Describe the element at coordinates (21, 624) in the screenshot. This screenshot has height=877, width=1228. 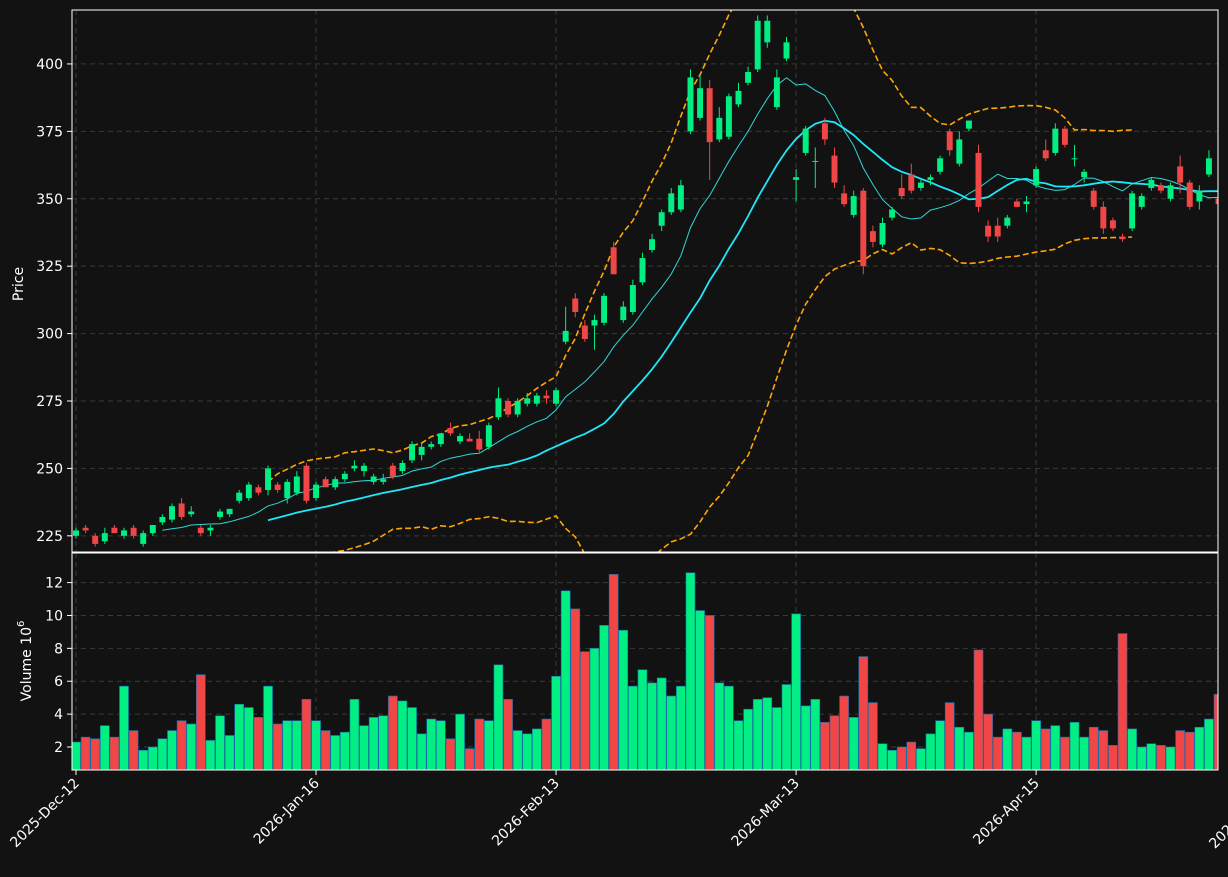
I see `volume-axis-label-exponent: 6` at that location.